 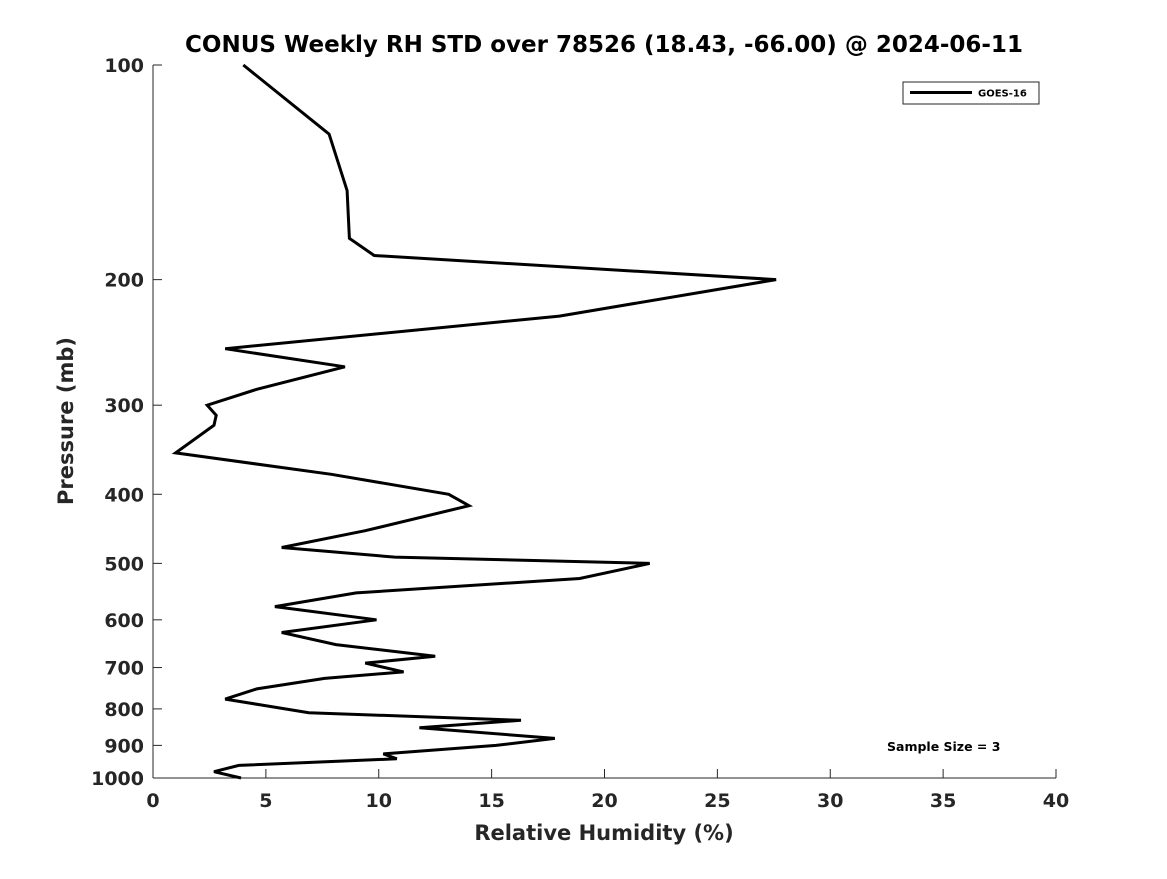 What do you see at coordinates (265, 801) in the screenshot?
I see `x-tick-label: 5` at bounding box center [265, 801].